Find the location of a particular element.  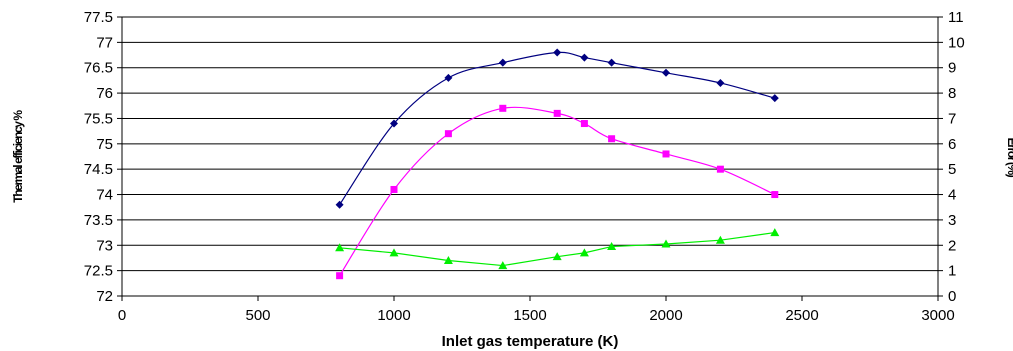

x-axis-tick-labels: 0 500 1000 1500 2000 2500 3000 is located at coordinates (536, 315).